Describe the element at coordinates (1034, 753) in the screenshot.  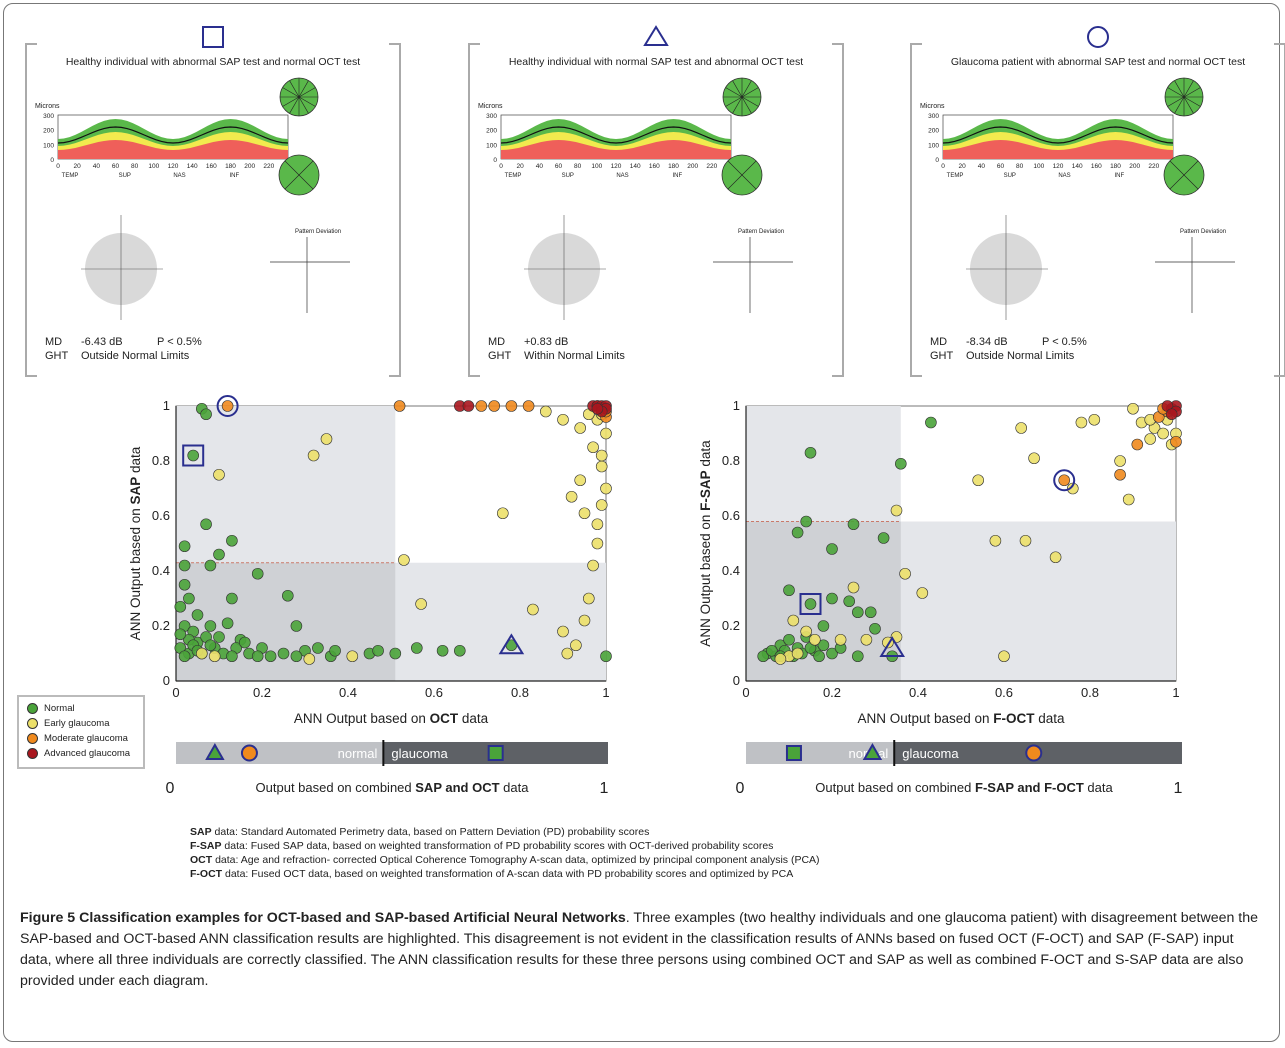
I see `bar-circle-icon` at that location.